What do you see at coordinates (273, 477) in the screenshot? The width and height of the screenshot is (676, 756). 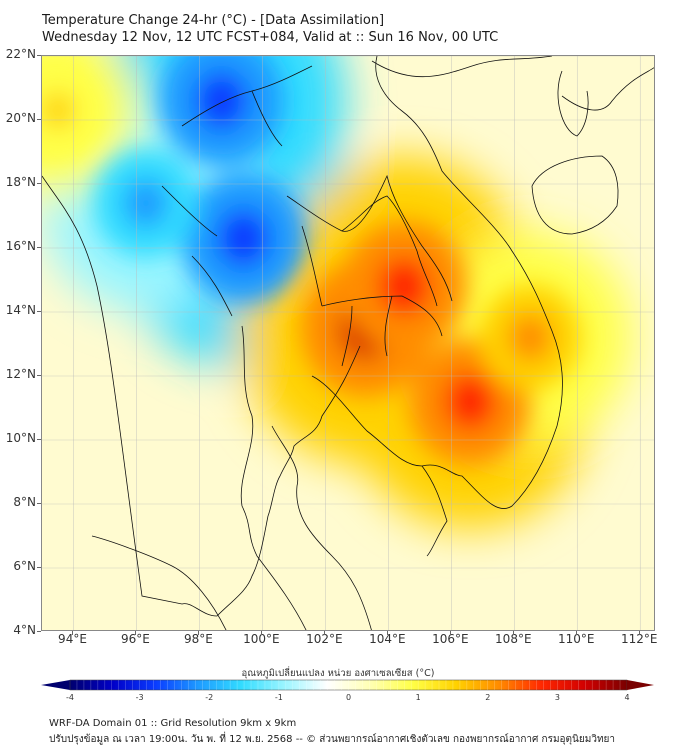 I see `coastline-thai-peninsula` at bounding box center [273, 477].